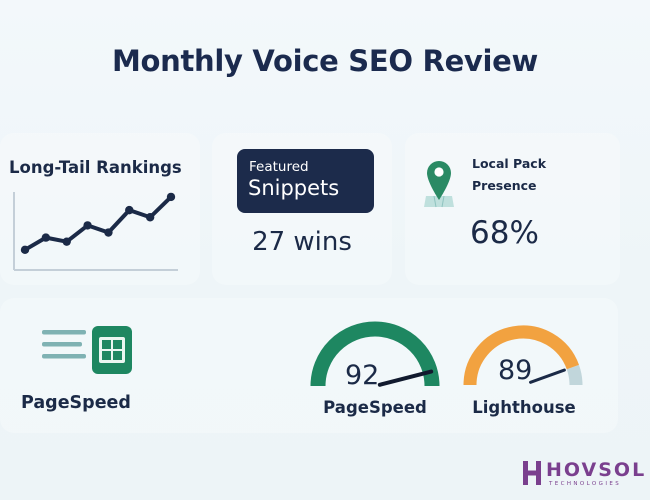 The image size is (650, 500). What do you see at coordinates (439, 184) in the screenshot?
I see `map-pin-icon` at bounding box center [439, 184].